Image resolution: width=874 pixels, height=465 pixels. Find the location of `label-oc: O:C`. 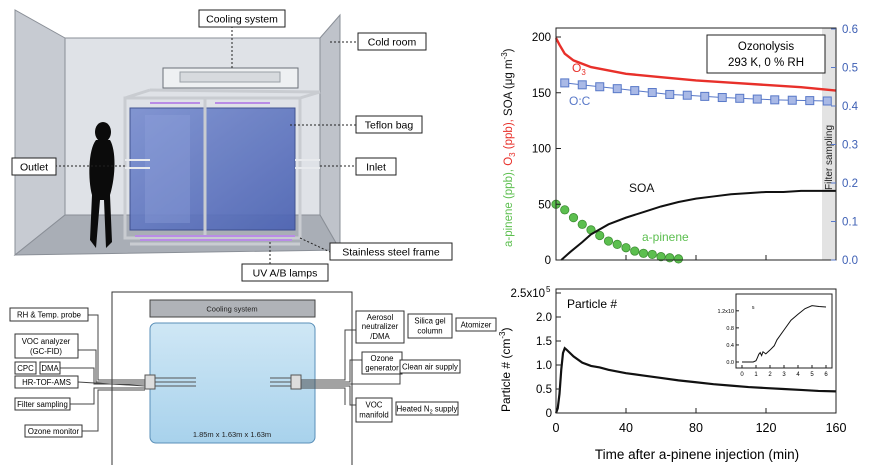

label-oc: O:C is located at coordinates (580, 101).